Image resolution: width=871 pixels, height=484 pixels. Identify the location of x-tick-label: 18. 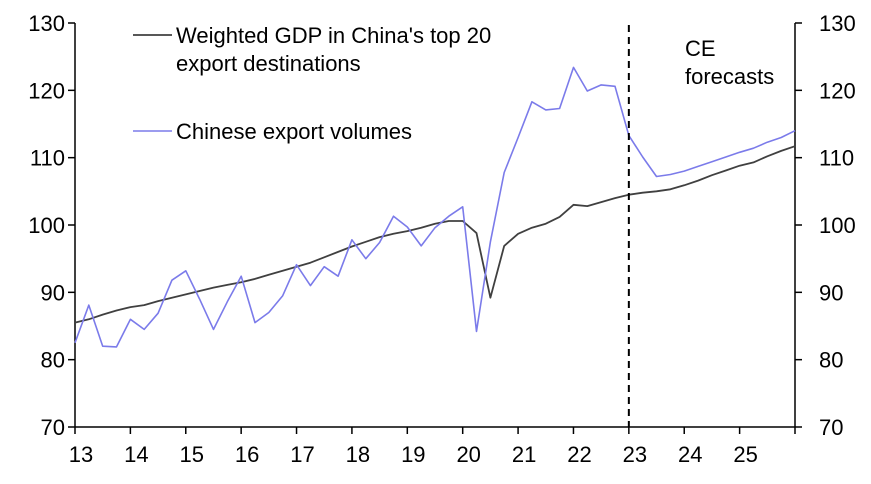
(358, 454).